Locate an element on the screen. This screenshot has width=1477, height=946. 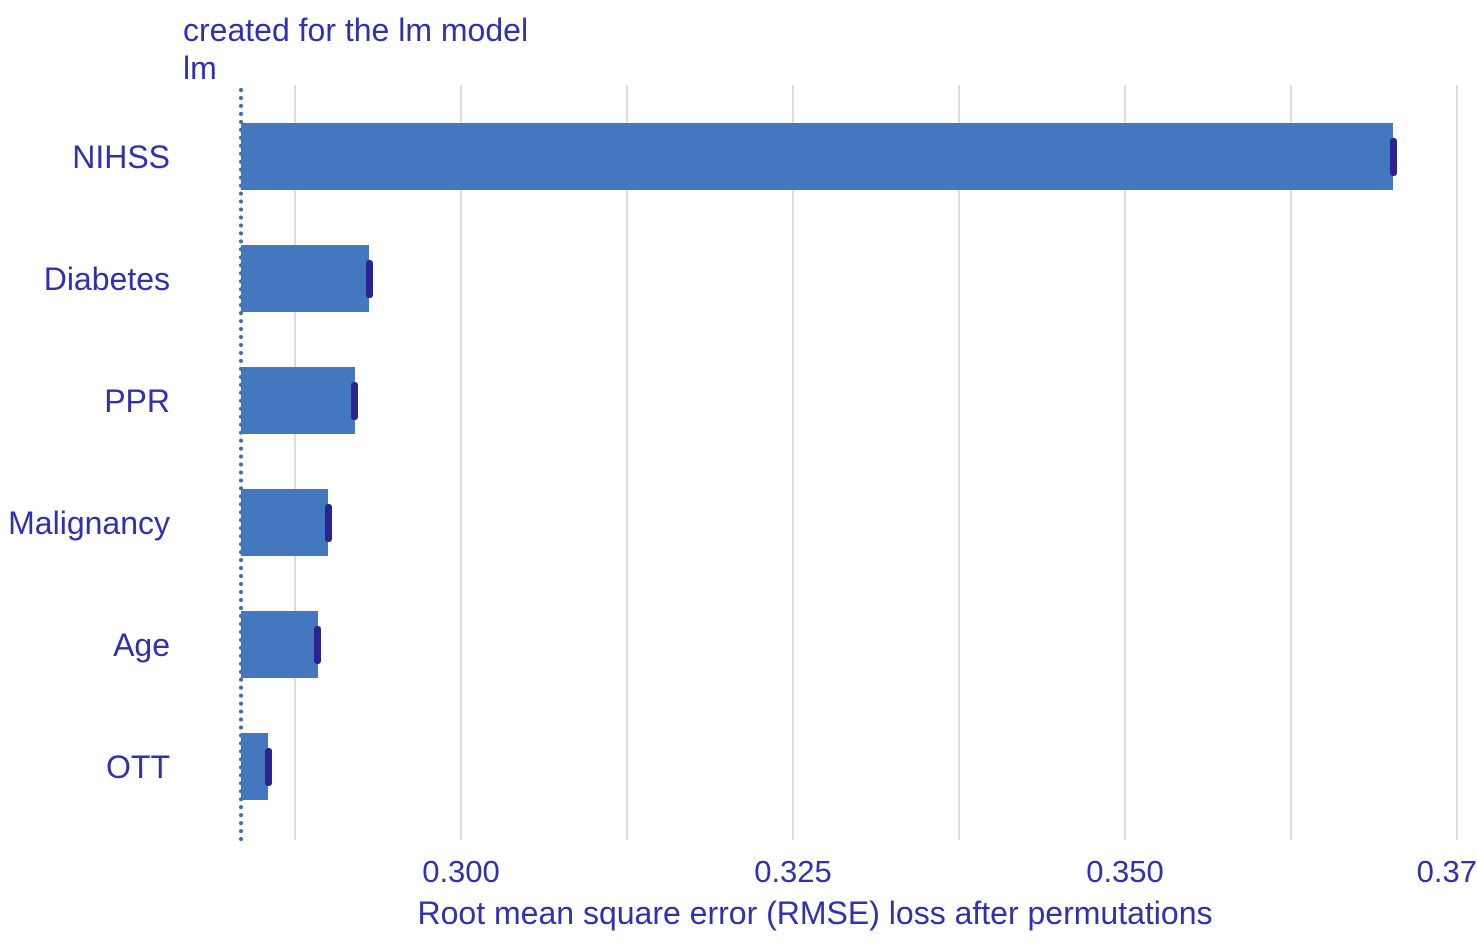
whisker-ppr is located at coordinates (355, 400).